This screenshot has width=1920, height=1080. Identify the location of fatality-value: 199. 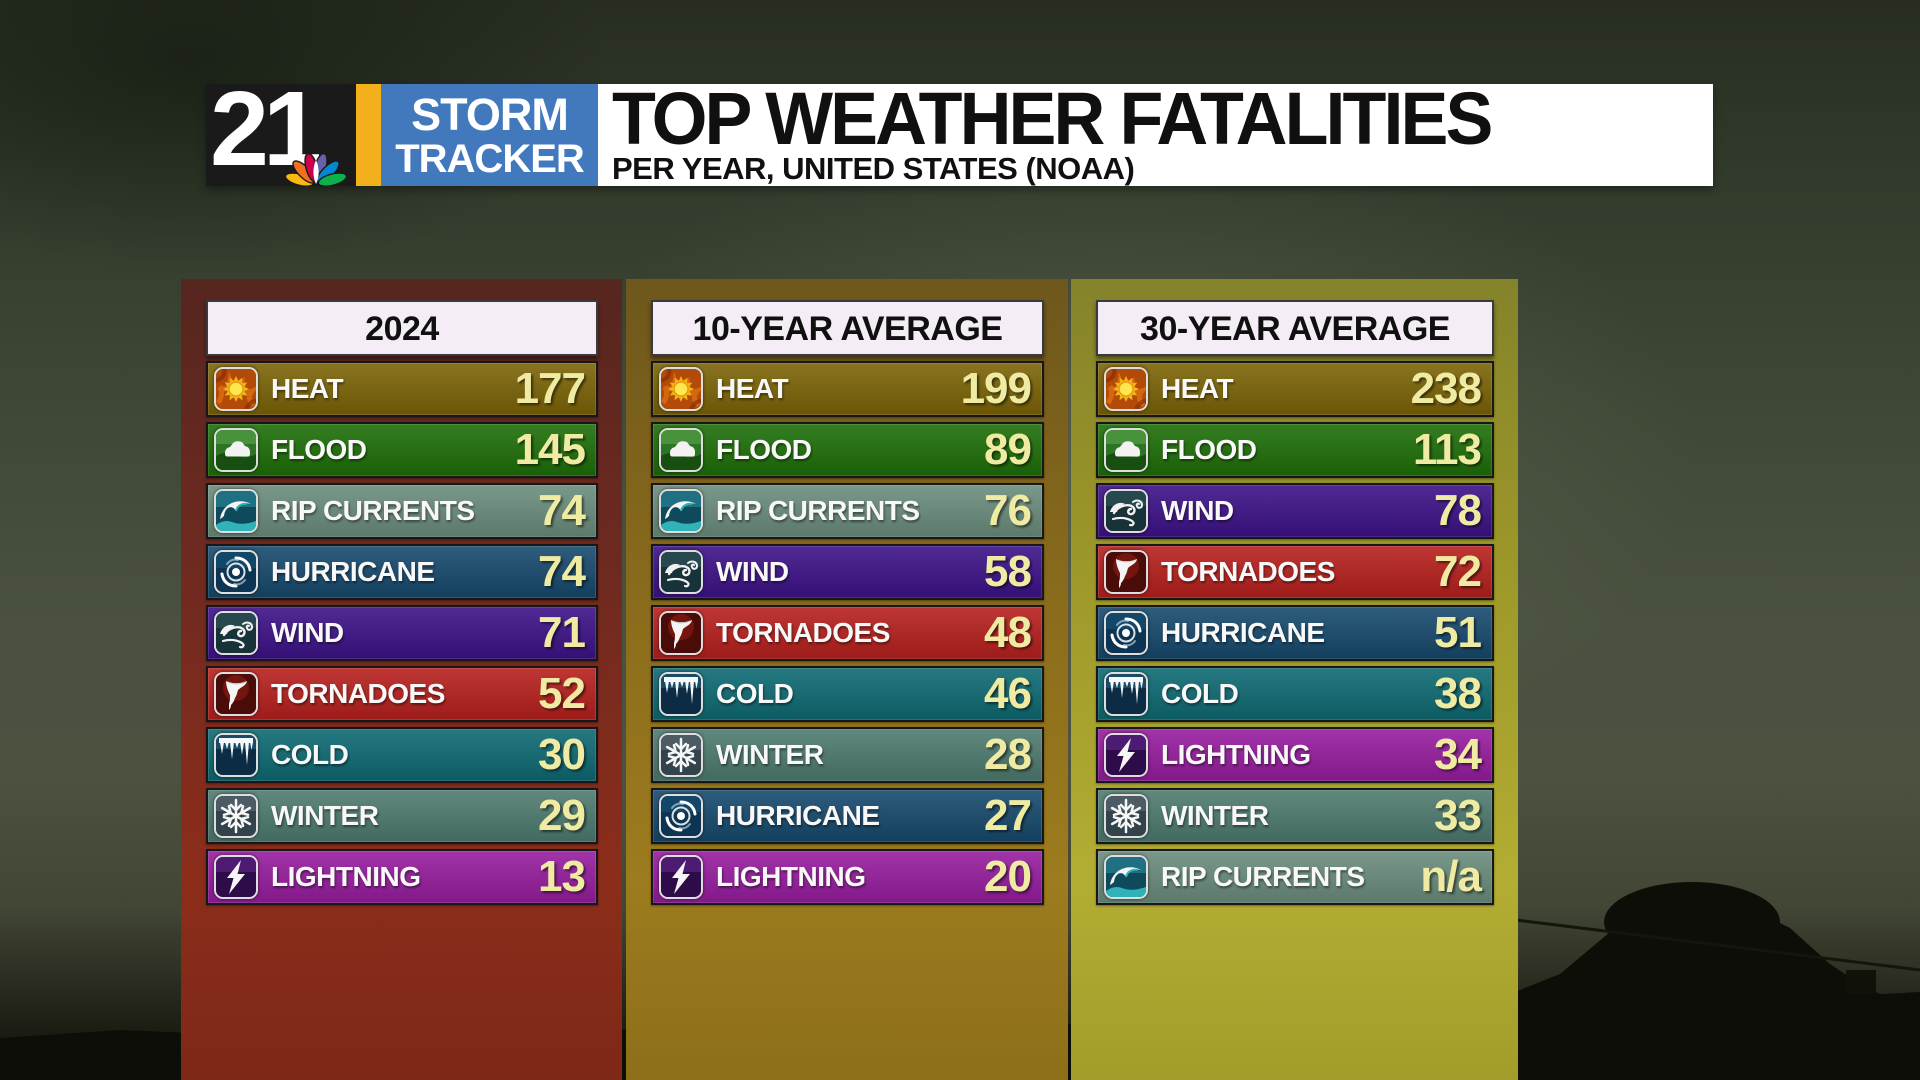
(996, 388).